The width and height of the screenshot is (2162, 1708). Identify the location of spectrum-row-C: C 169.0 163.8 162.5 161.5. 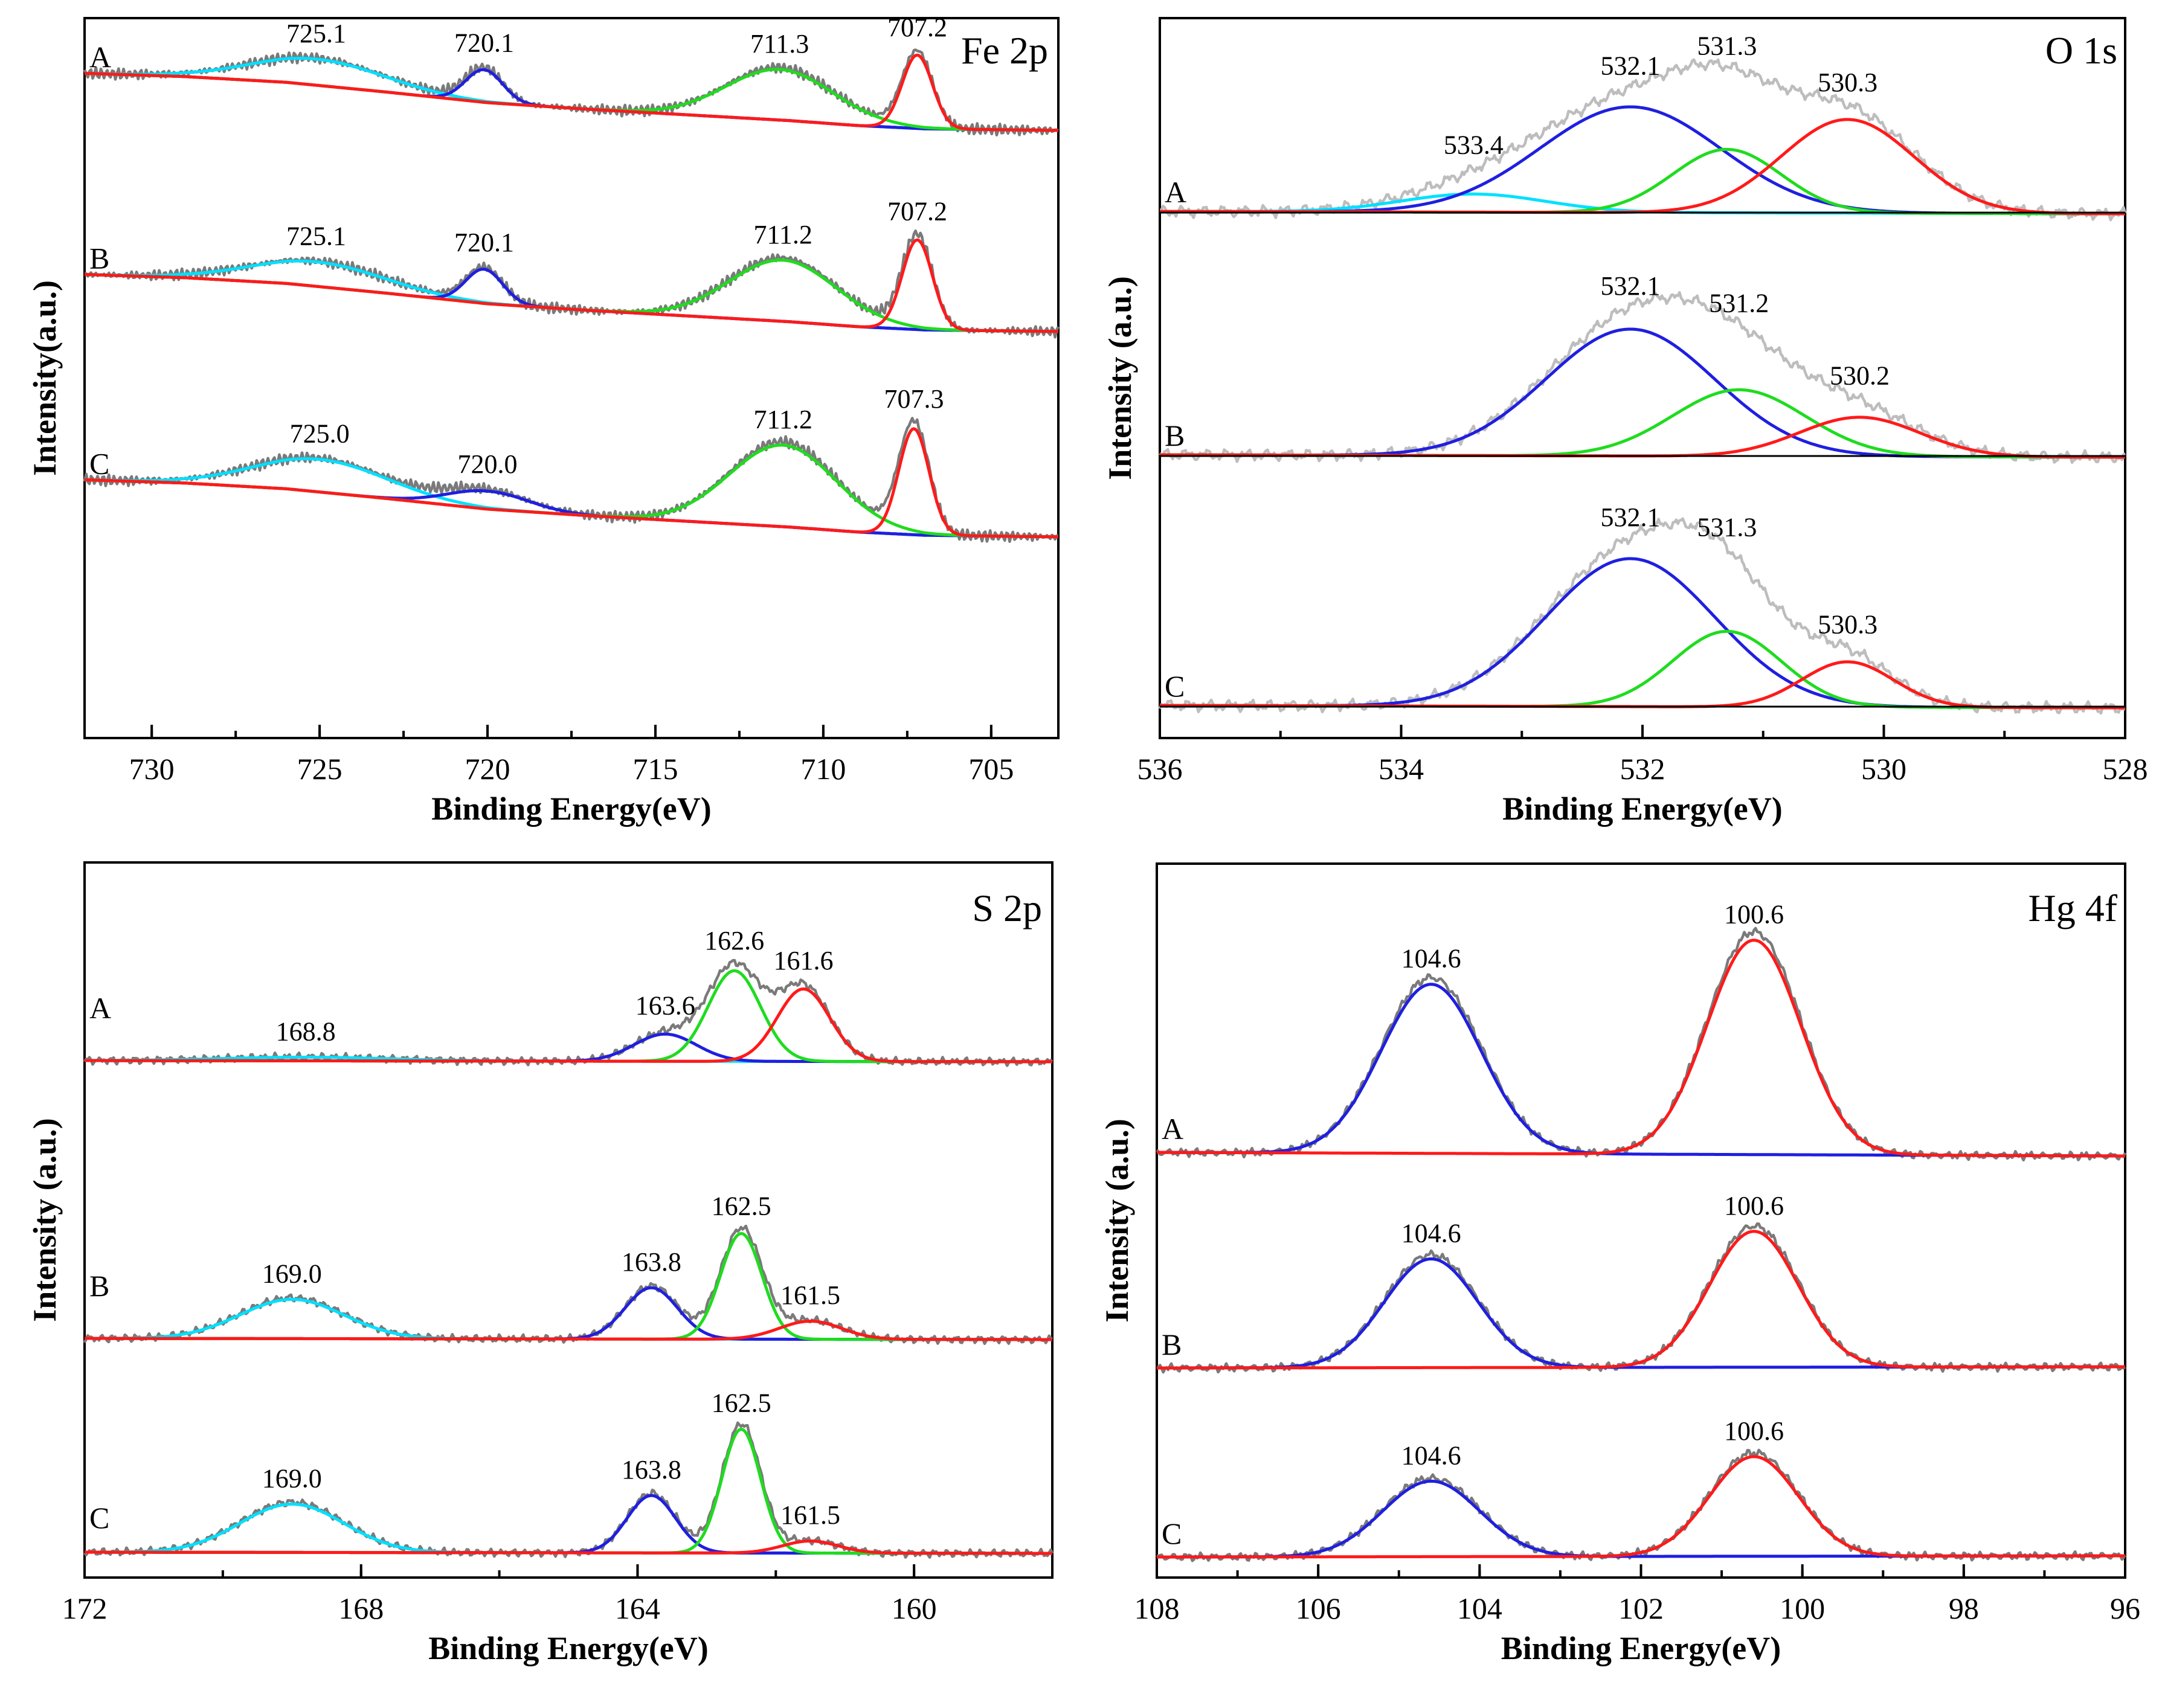
(568, 1473).